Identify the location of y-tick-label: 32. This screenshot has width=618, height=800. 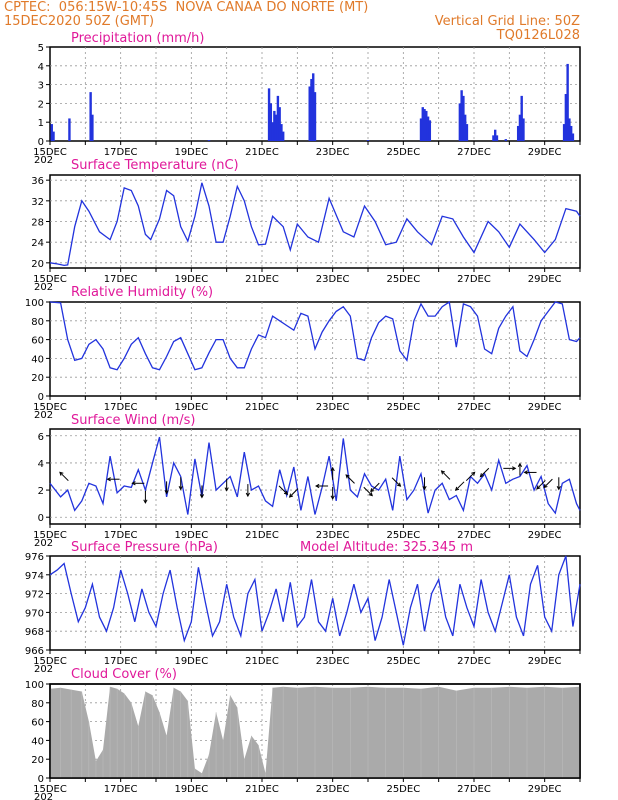
(37, 202).